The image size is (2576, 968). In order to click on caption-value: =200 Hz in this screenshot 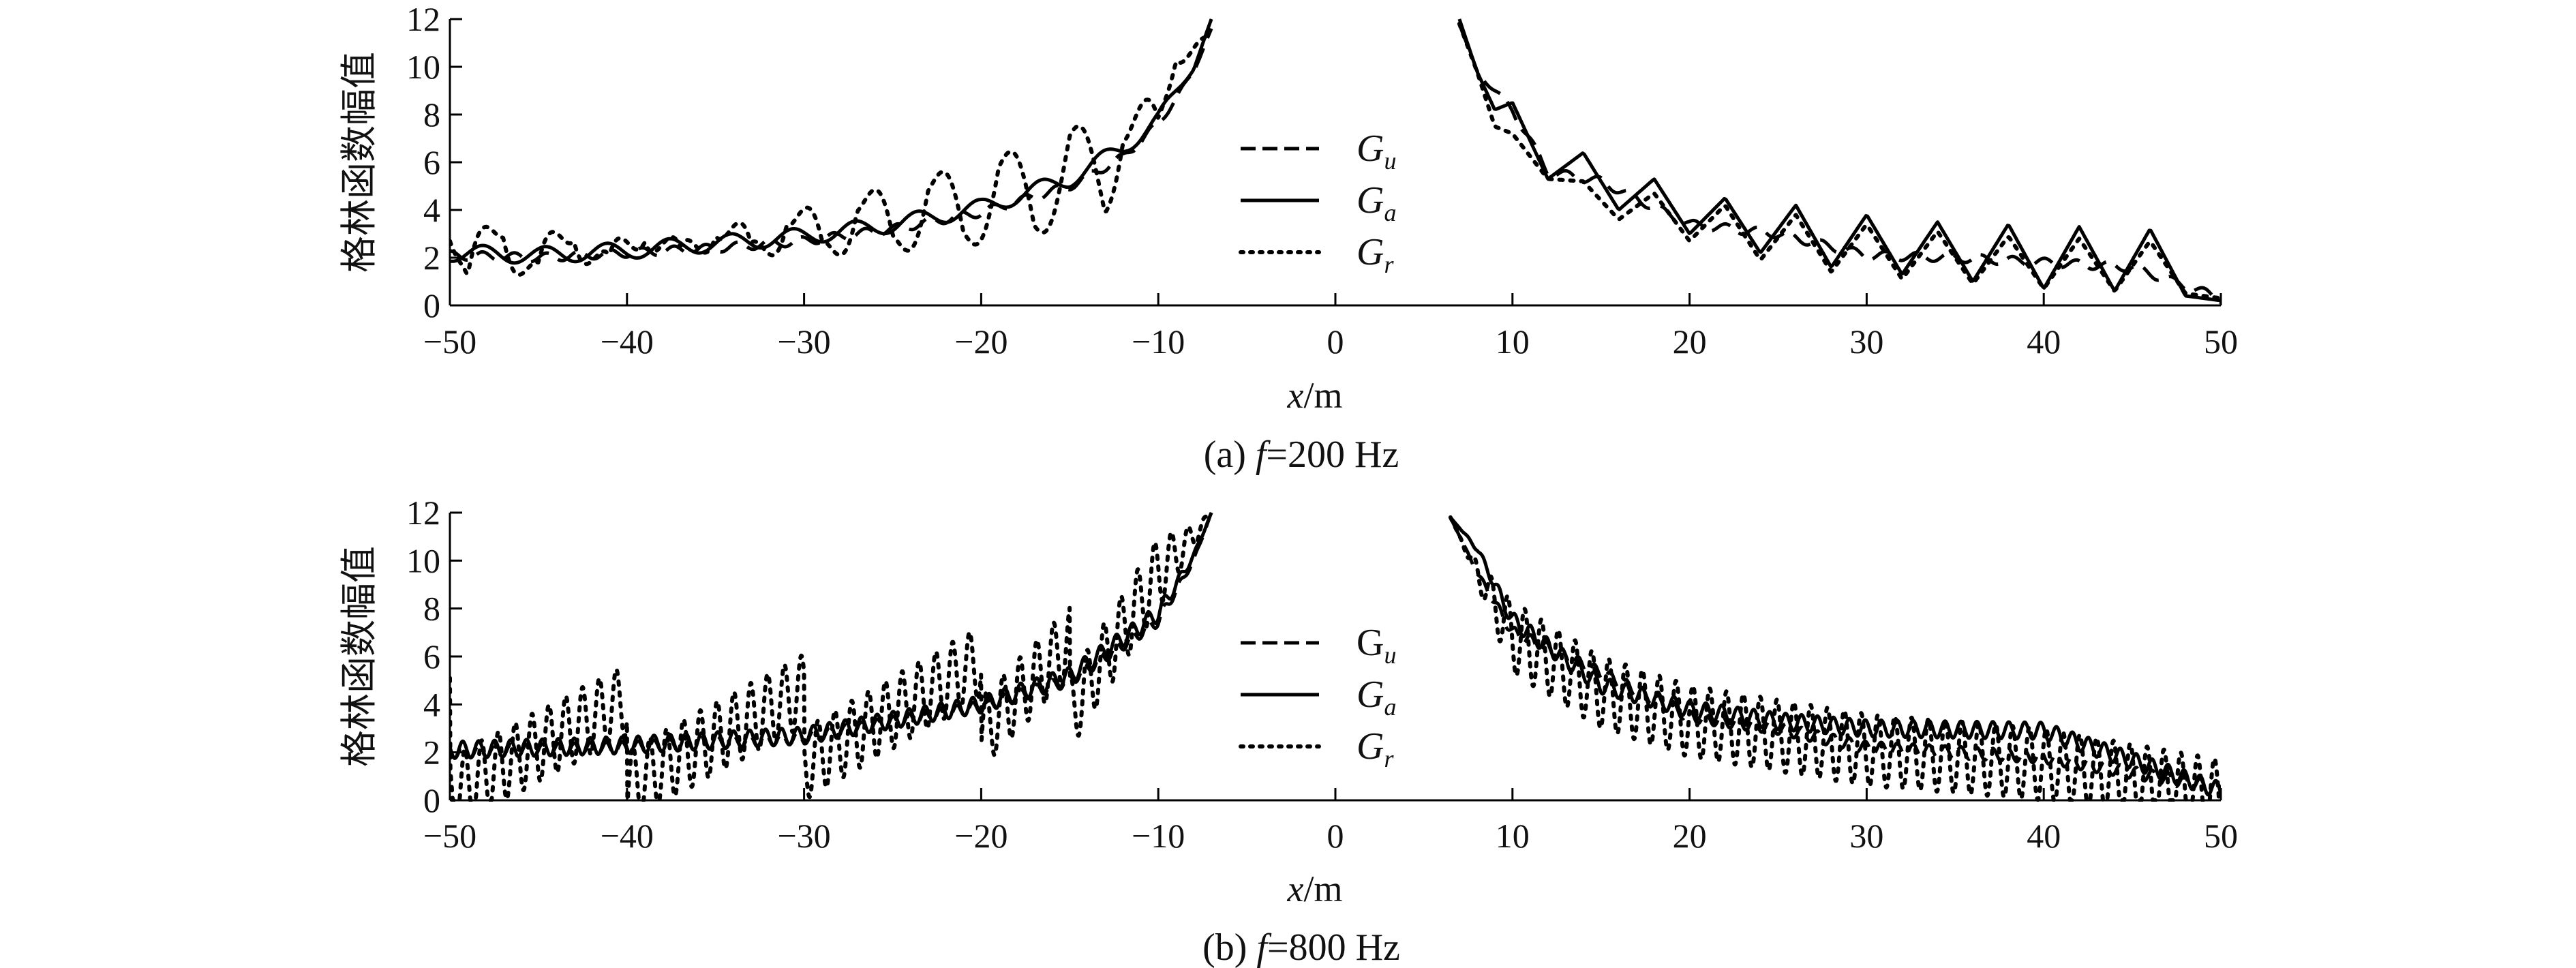, I will do `click(1332, 455)`.